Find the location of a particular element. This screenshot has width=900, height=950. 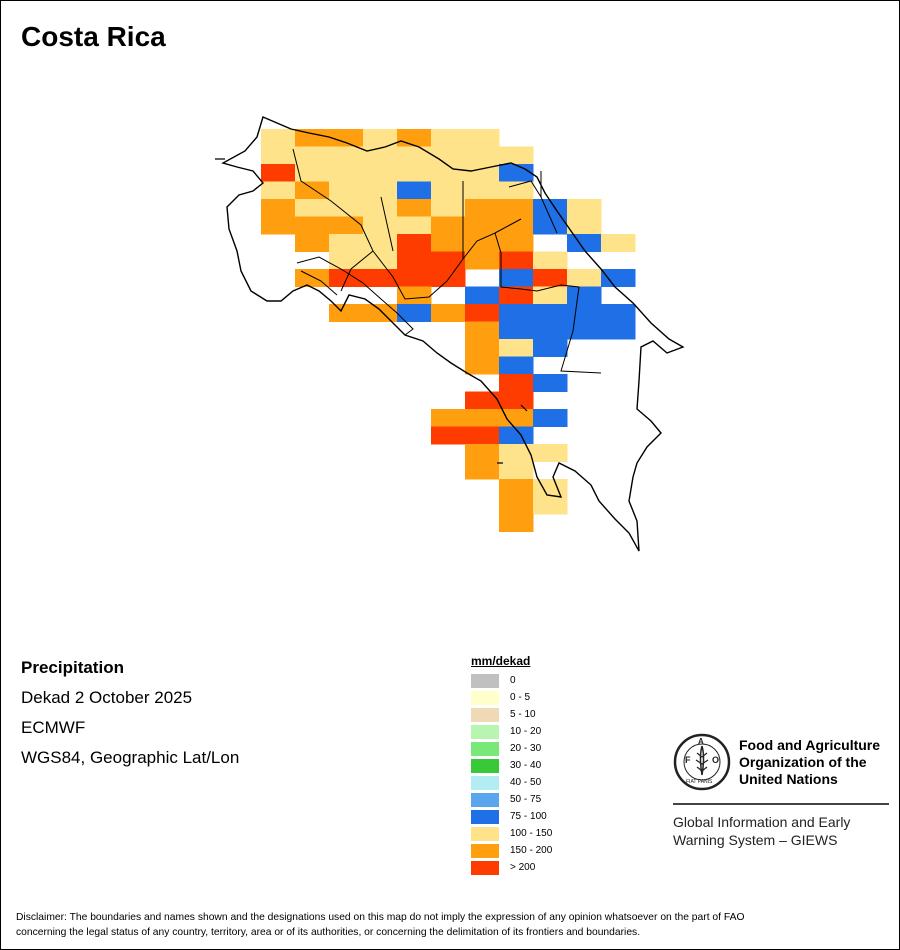

legend-item: 50 - 75 is located at coordinates (511, 799).